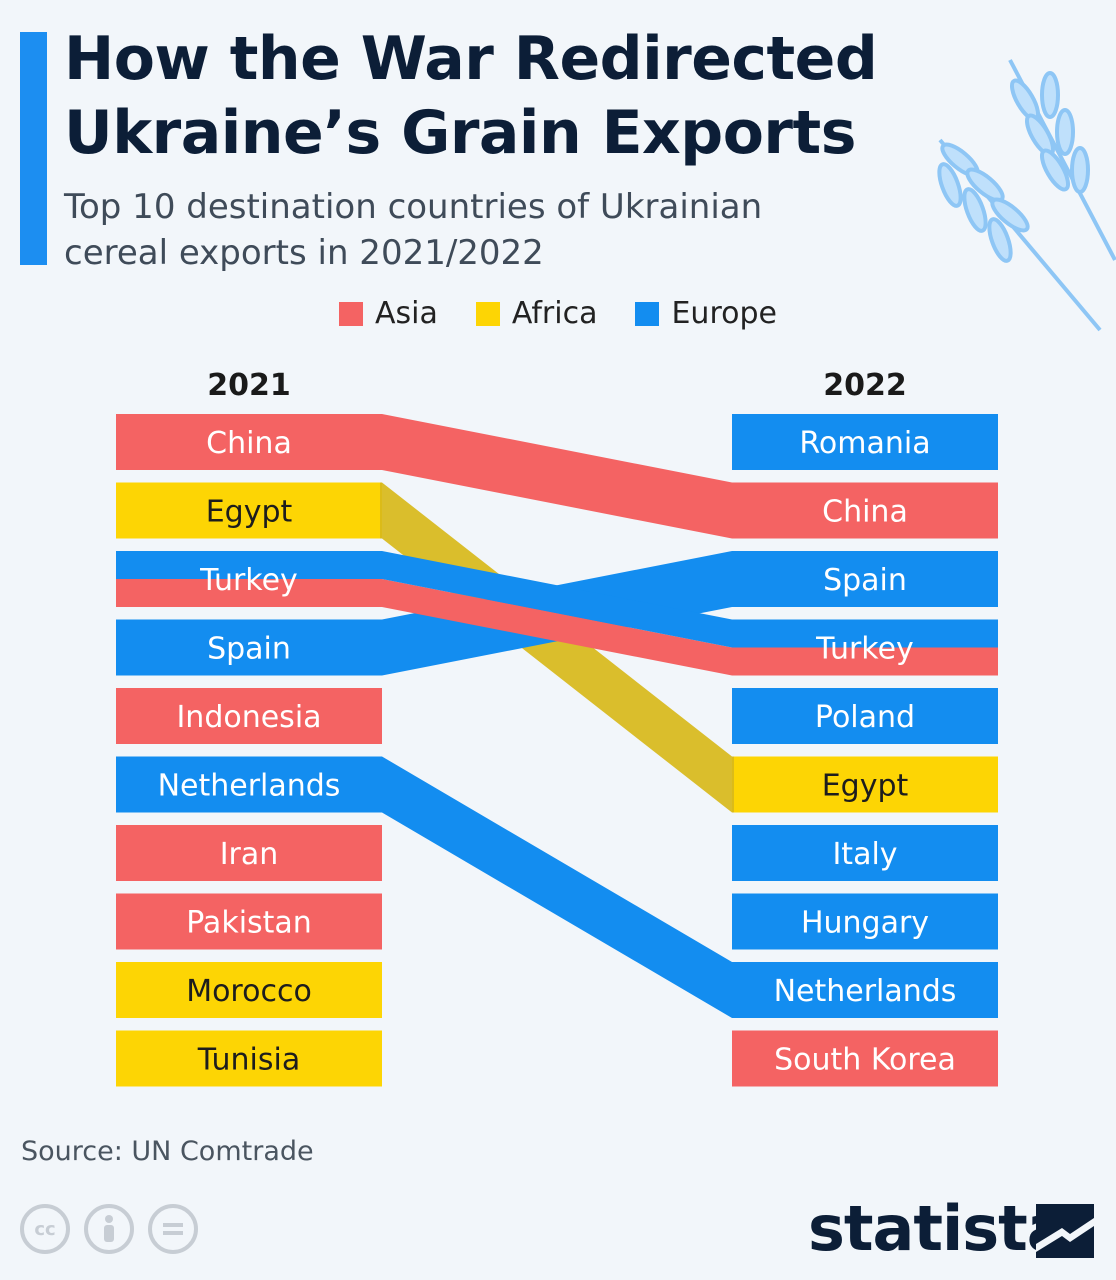 Image resolution: width=1116 pixels, height=1280 pixels. I want to click on rank-2022-box-poland, so click(865, 716).